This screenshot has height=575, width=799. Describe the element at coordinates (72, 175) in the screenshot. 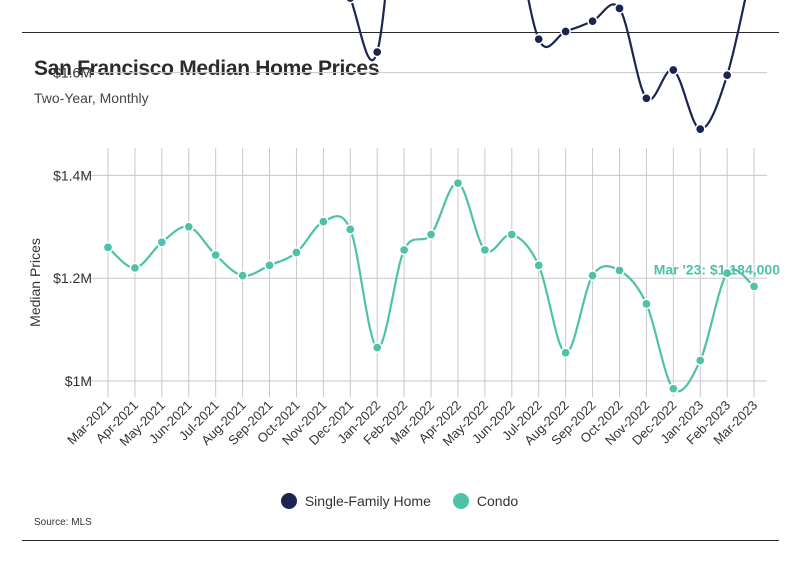

I see `y-tick-label: $1.4M` at that location.